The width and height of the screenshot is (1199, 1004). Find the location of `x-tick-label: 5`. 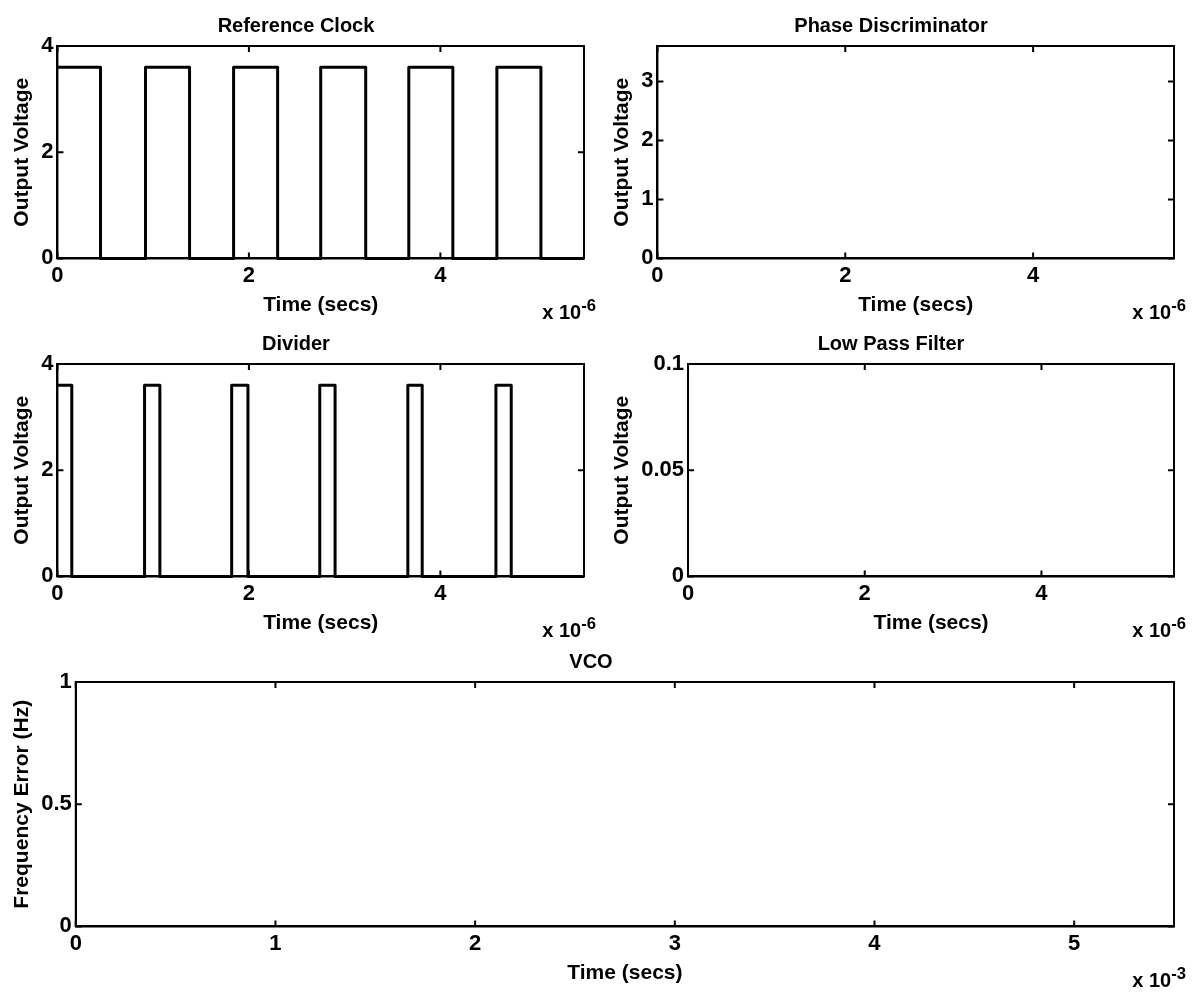

x-tick-label: 5 is located at coordinates (1074, 942).